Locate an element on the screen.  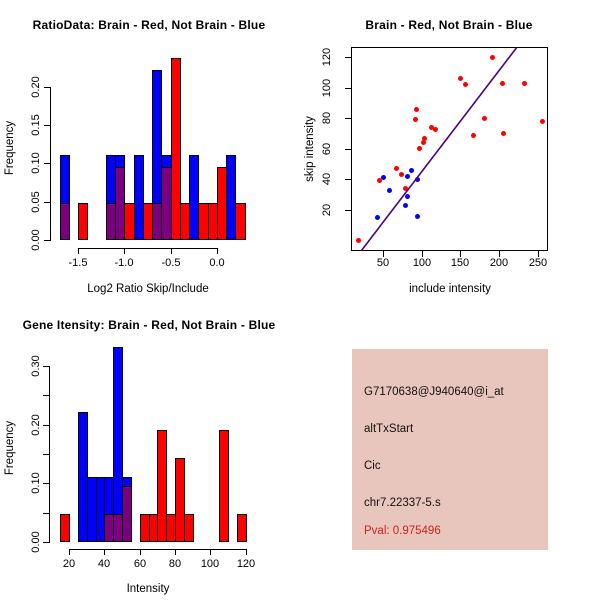
y-tick-label: 0.10 is located at coordinates (36, 483).